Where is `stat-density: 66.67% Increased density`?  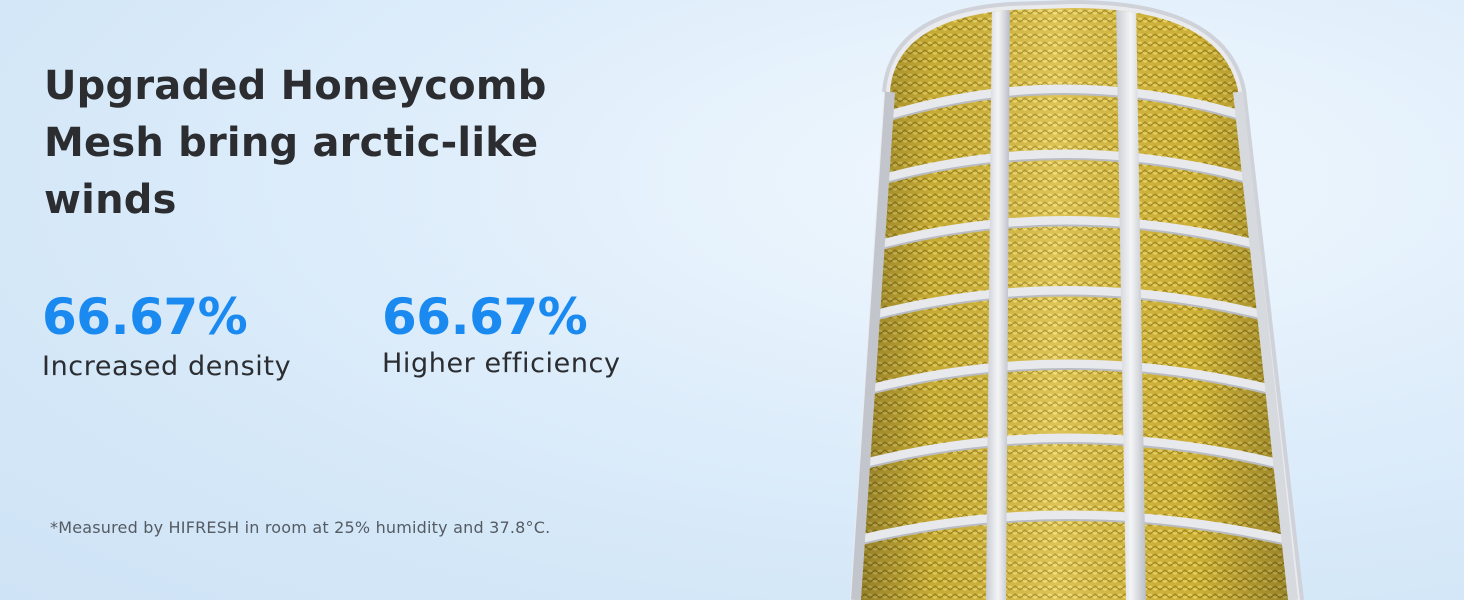
stat-density: 66.67% Increased density is located at coordinates (166, 334).